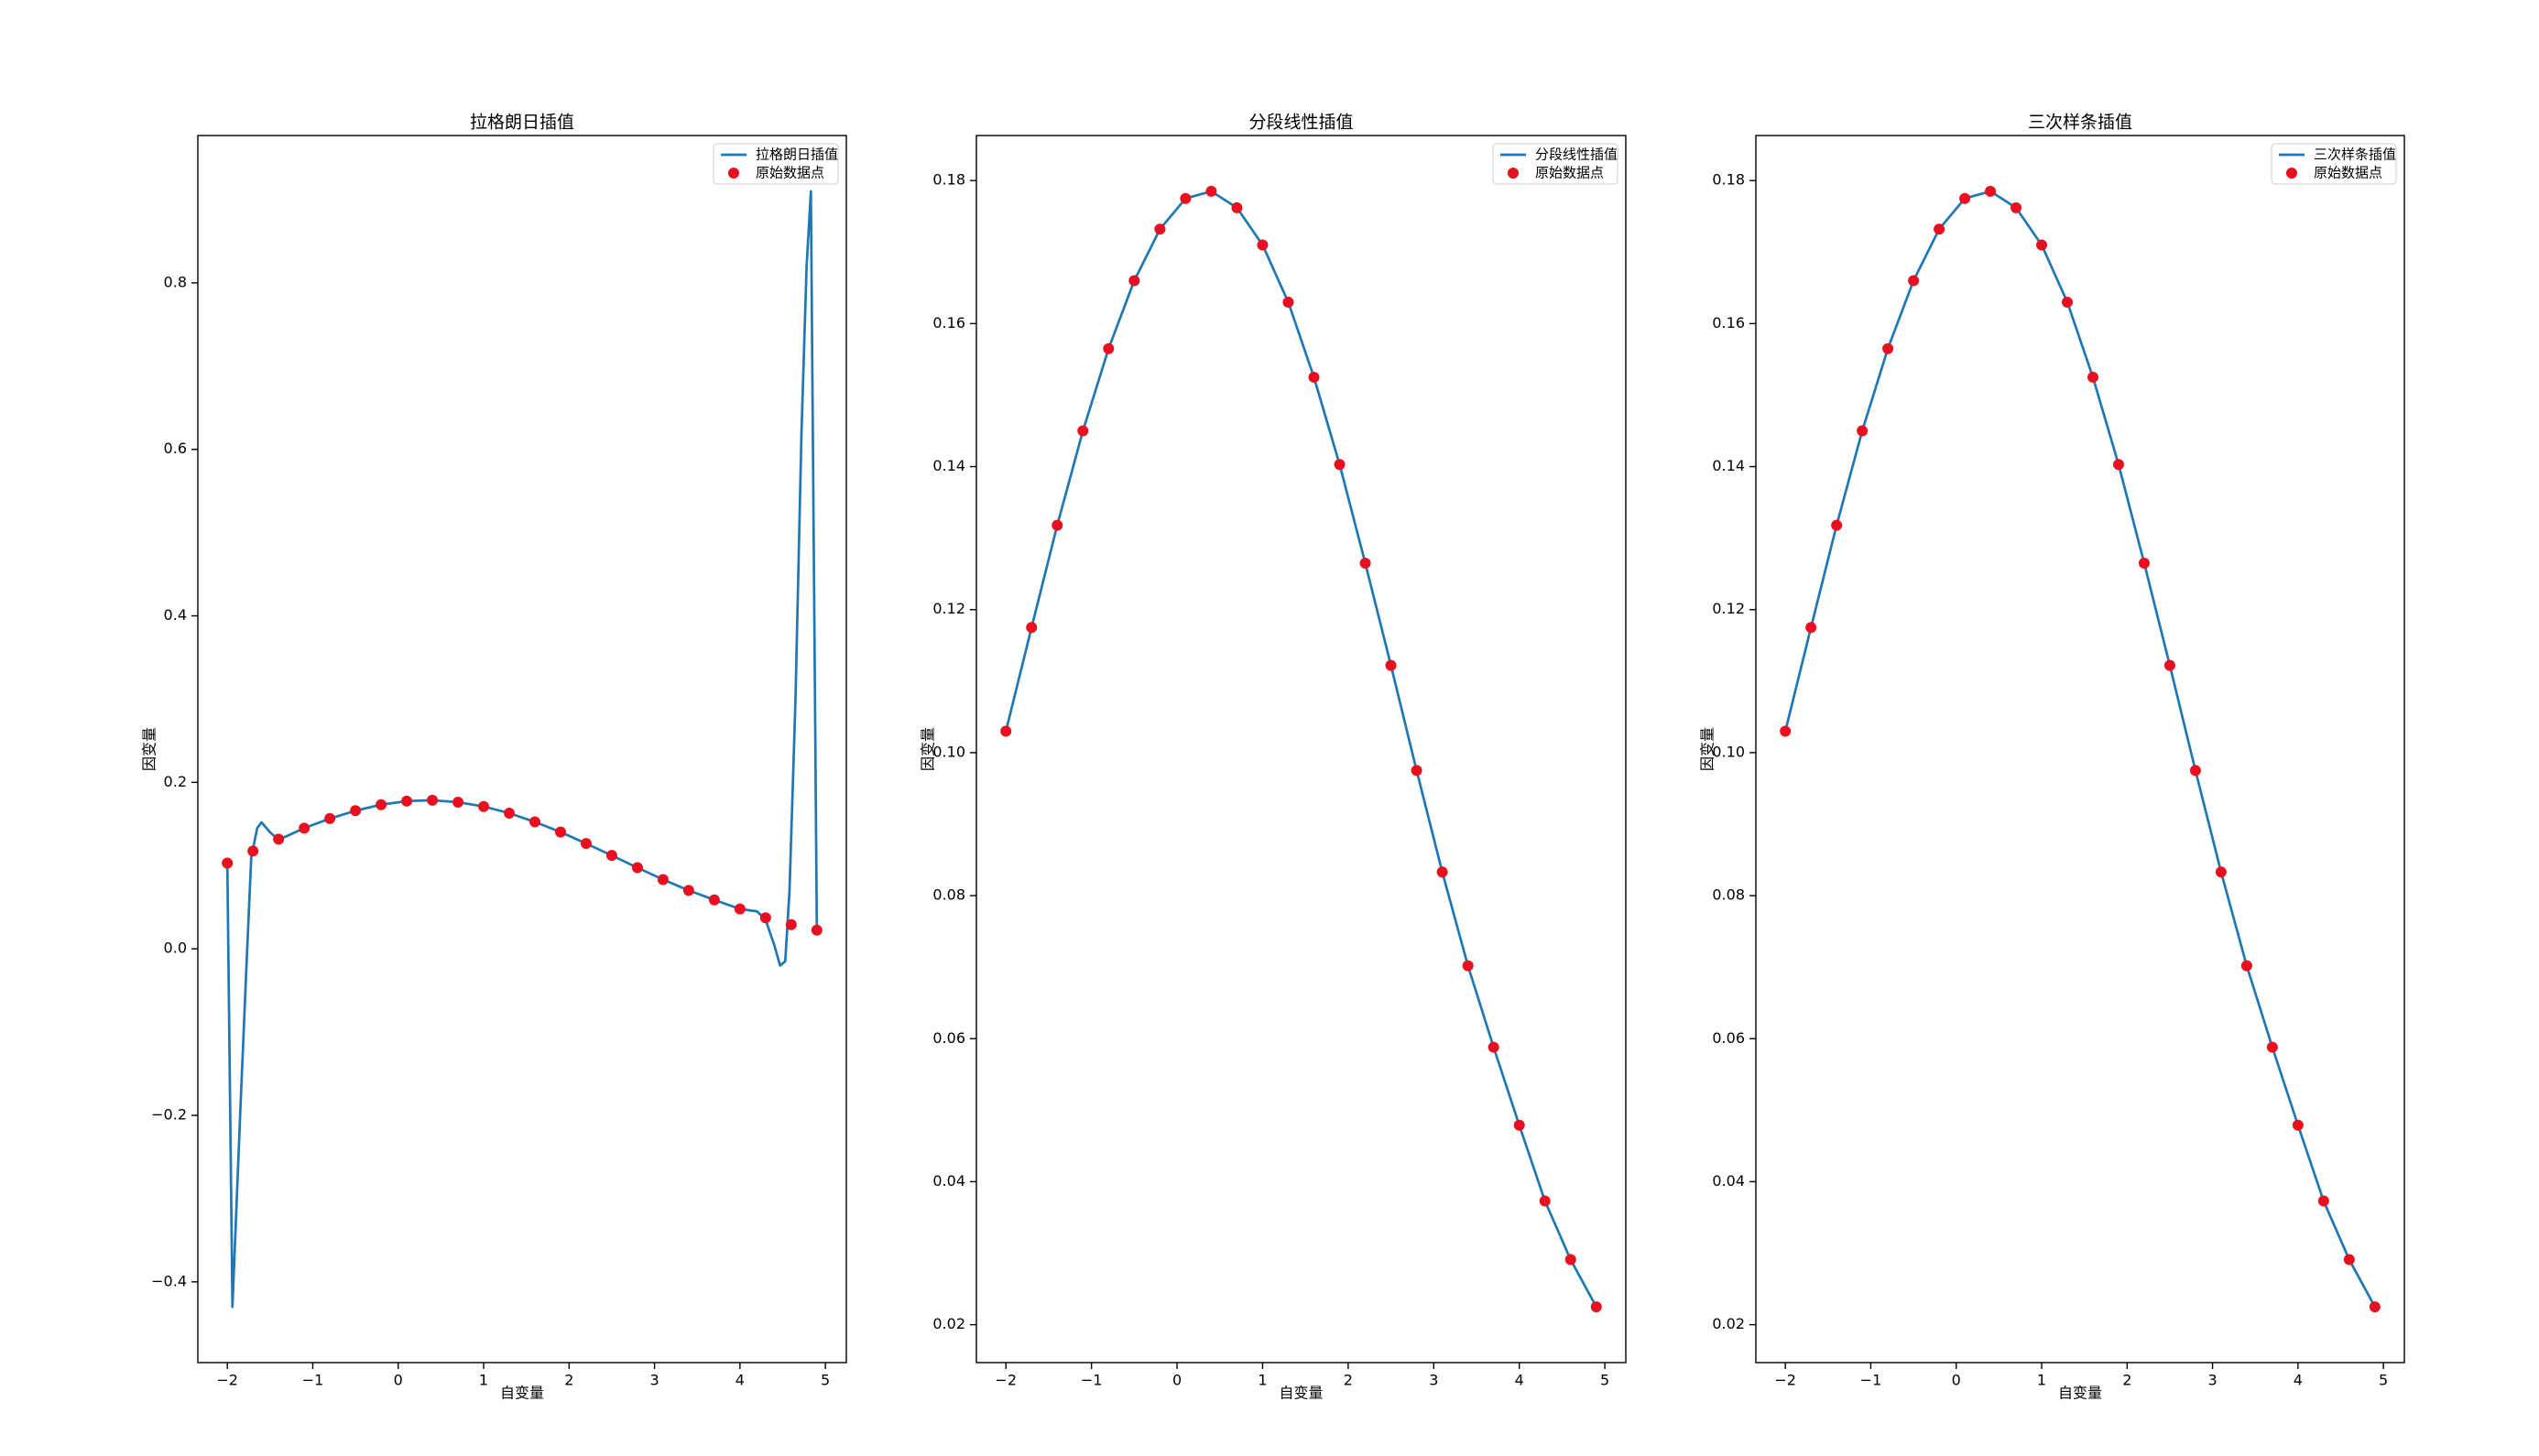 The height and width of the screenshot is (1456, 2539). Describe the element at coordinates (175, 448) in the screenshot. I see `y-tick-label: 0.6` at that location.